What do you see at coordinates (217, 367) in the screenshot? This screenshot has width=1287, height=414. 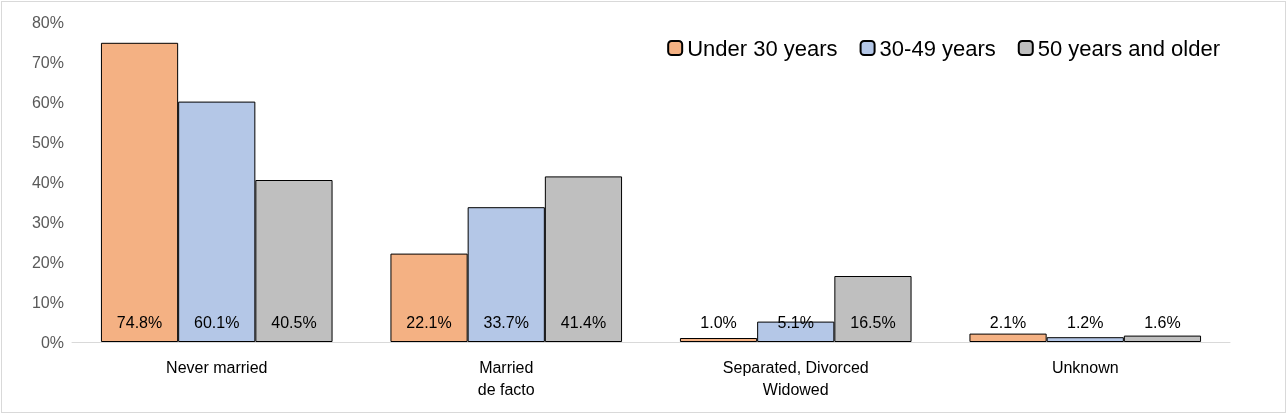 I see `x-tick-label: Never married` at bounding box center [217, 367].